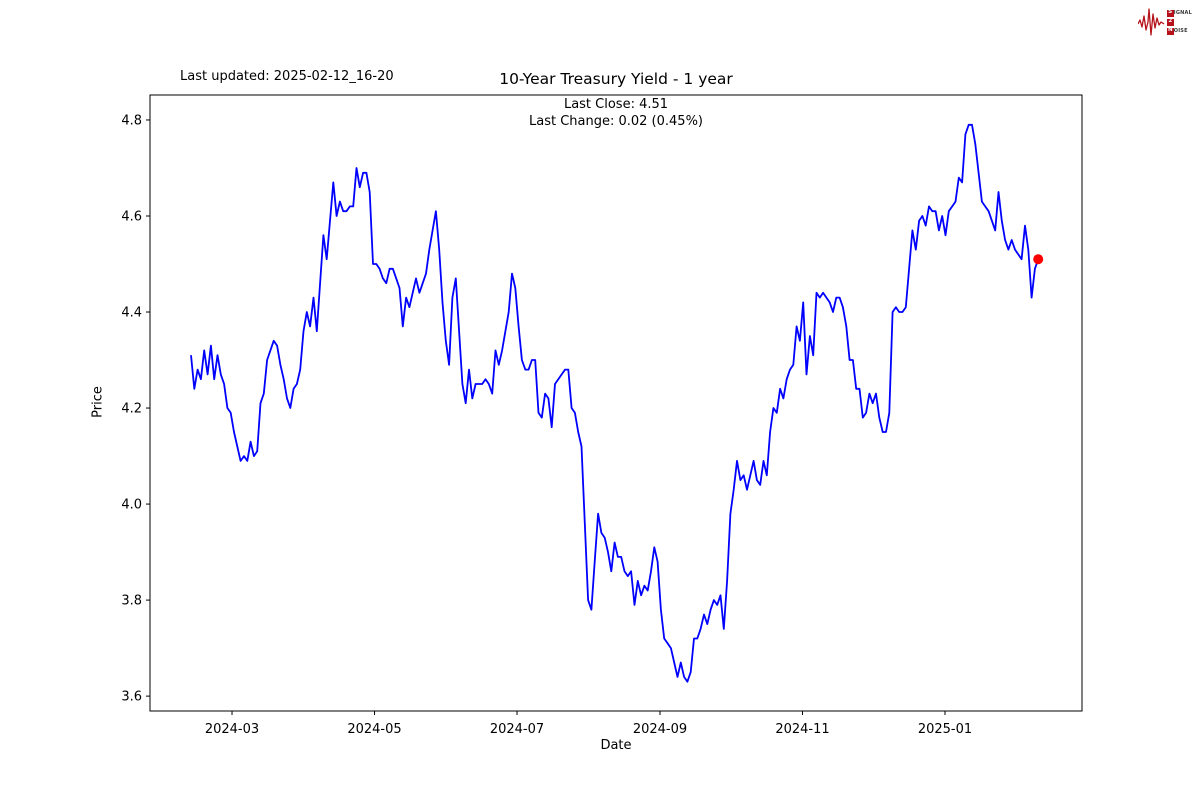 This screenshot has width=1200, height=800. Describe the element at coordinates (131, 120) in the screenshot. I see `y-tick-label: 4.8` at that location.